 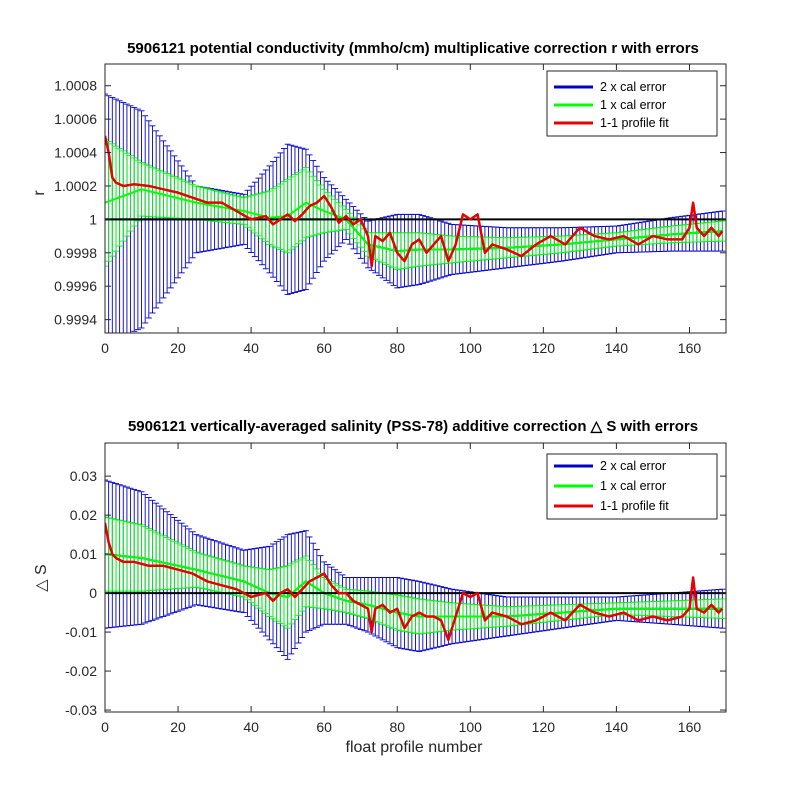 What do you see at coordinates (39, 193) in the screenshot?
I see `y-axis-label: r` at bounding box center [39, 193].